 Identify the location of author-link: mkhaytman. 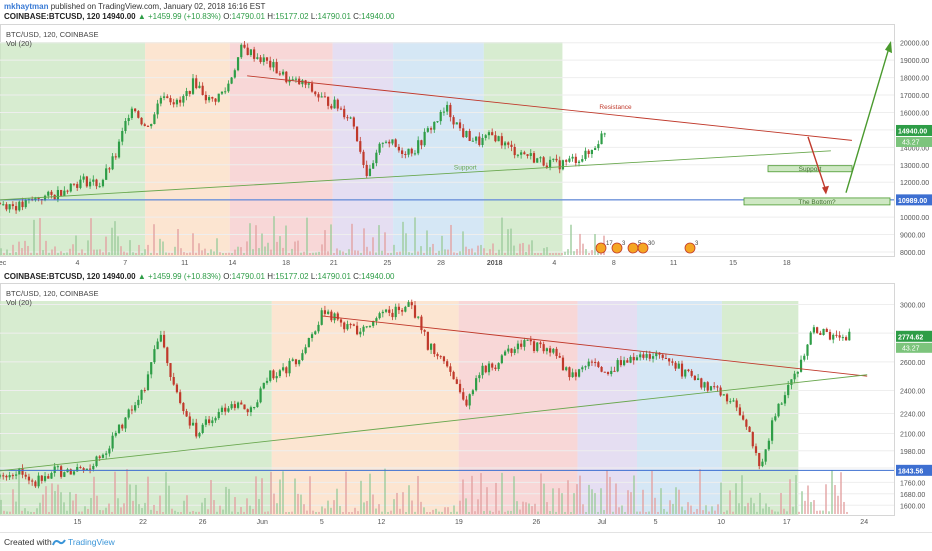
(26, 6).